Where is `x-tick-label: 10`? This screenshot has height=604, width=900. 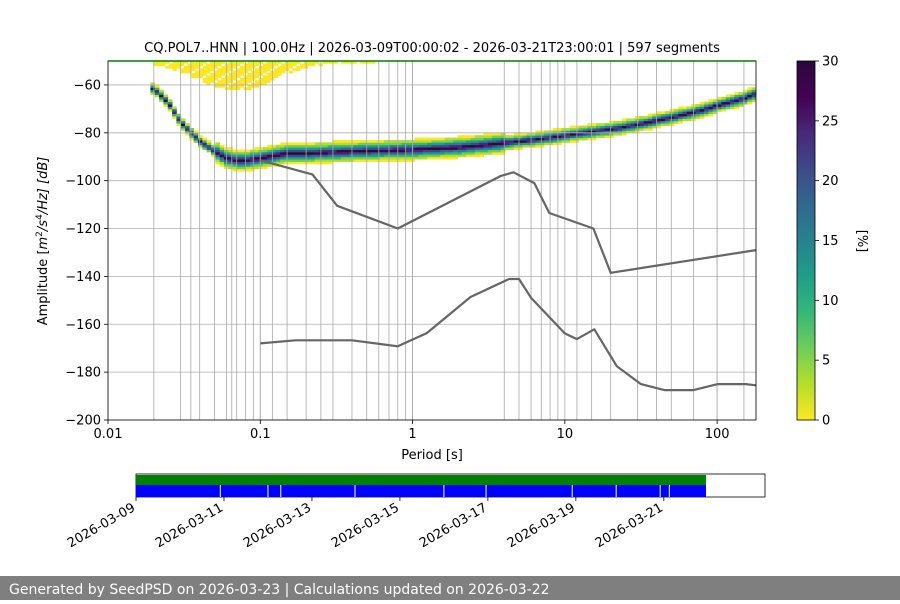 x-tick-label: 10 is located at coordinates (565, 434).